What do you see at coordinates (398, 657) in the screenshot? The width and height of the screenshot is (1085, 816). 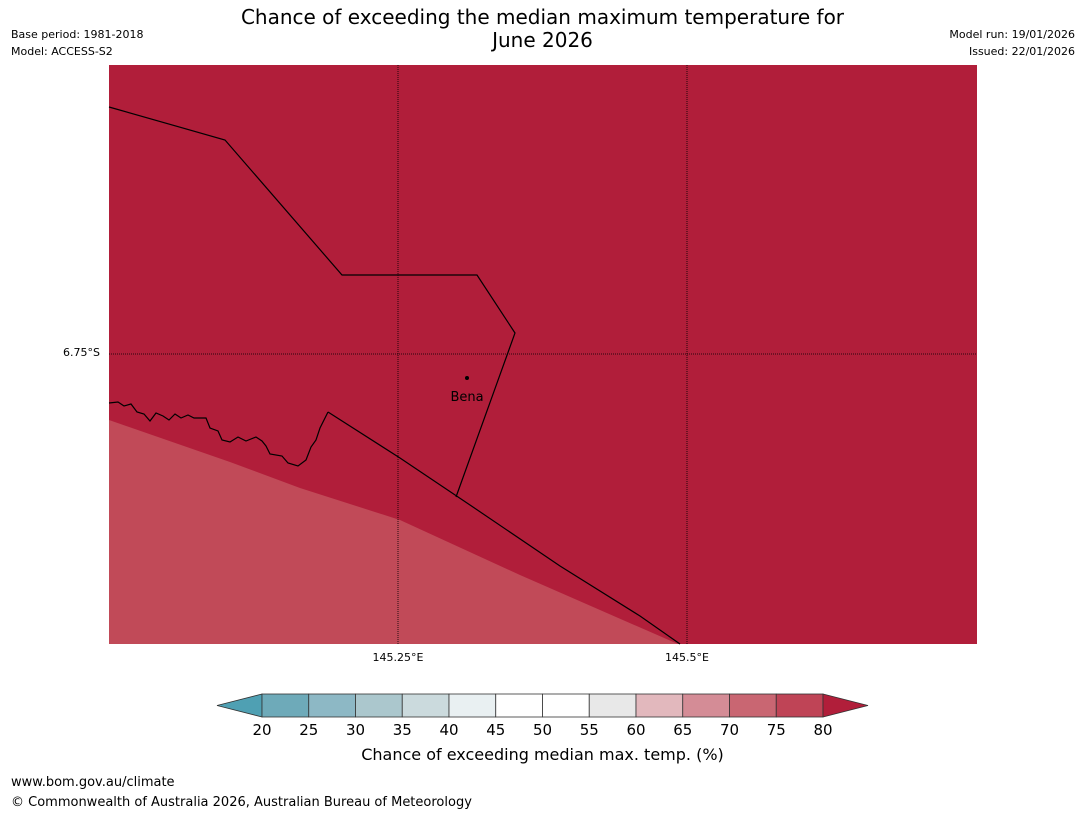 I see `longitude-label-1: 145.25°E` at bounding box center [398, 657].